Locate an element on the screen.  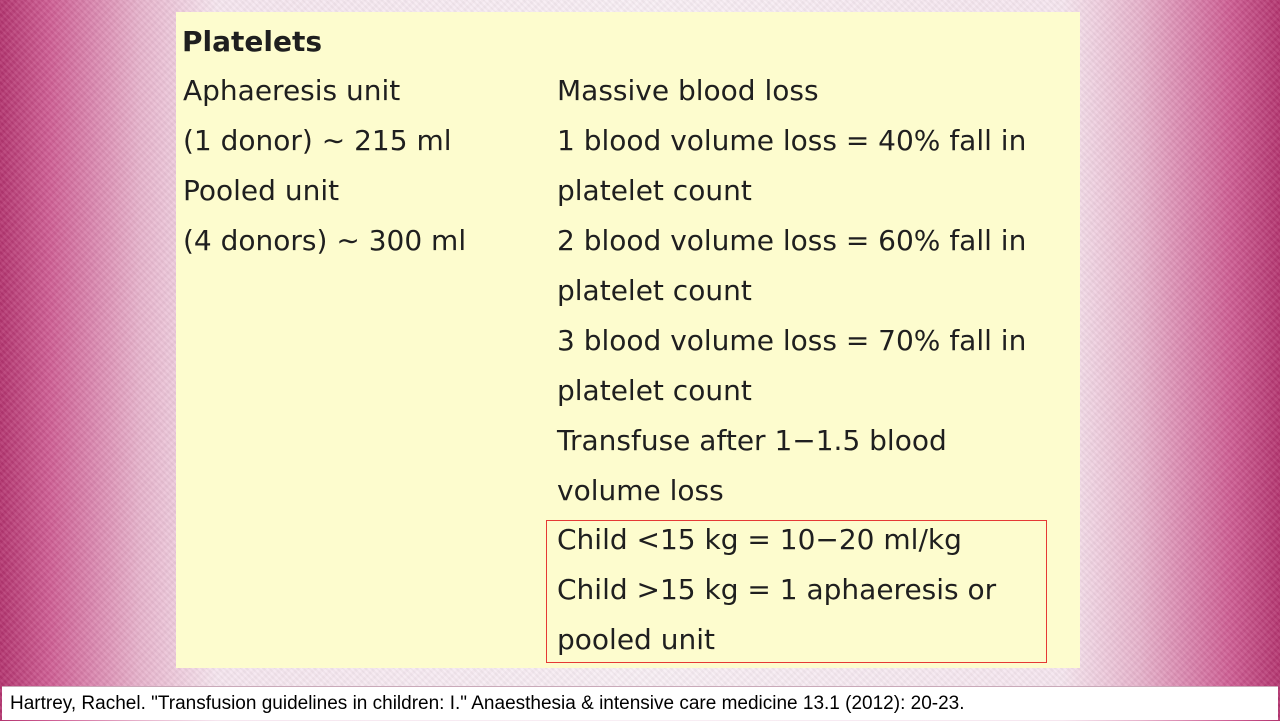
highlight-box is located at coordinates (796, 591).